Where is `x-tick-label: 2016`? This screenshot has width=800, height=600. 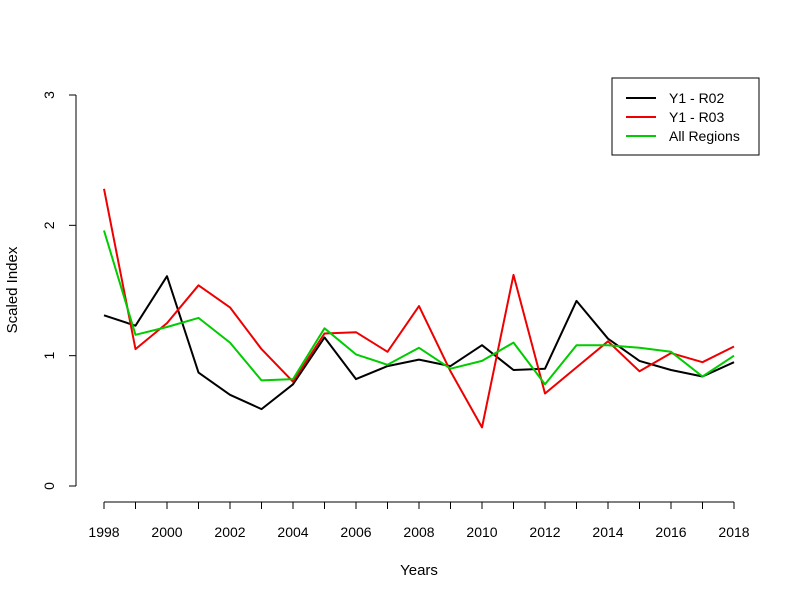
x-tick-label: 2016 is located at coordinates (670, 532).